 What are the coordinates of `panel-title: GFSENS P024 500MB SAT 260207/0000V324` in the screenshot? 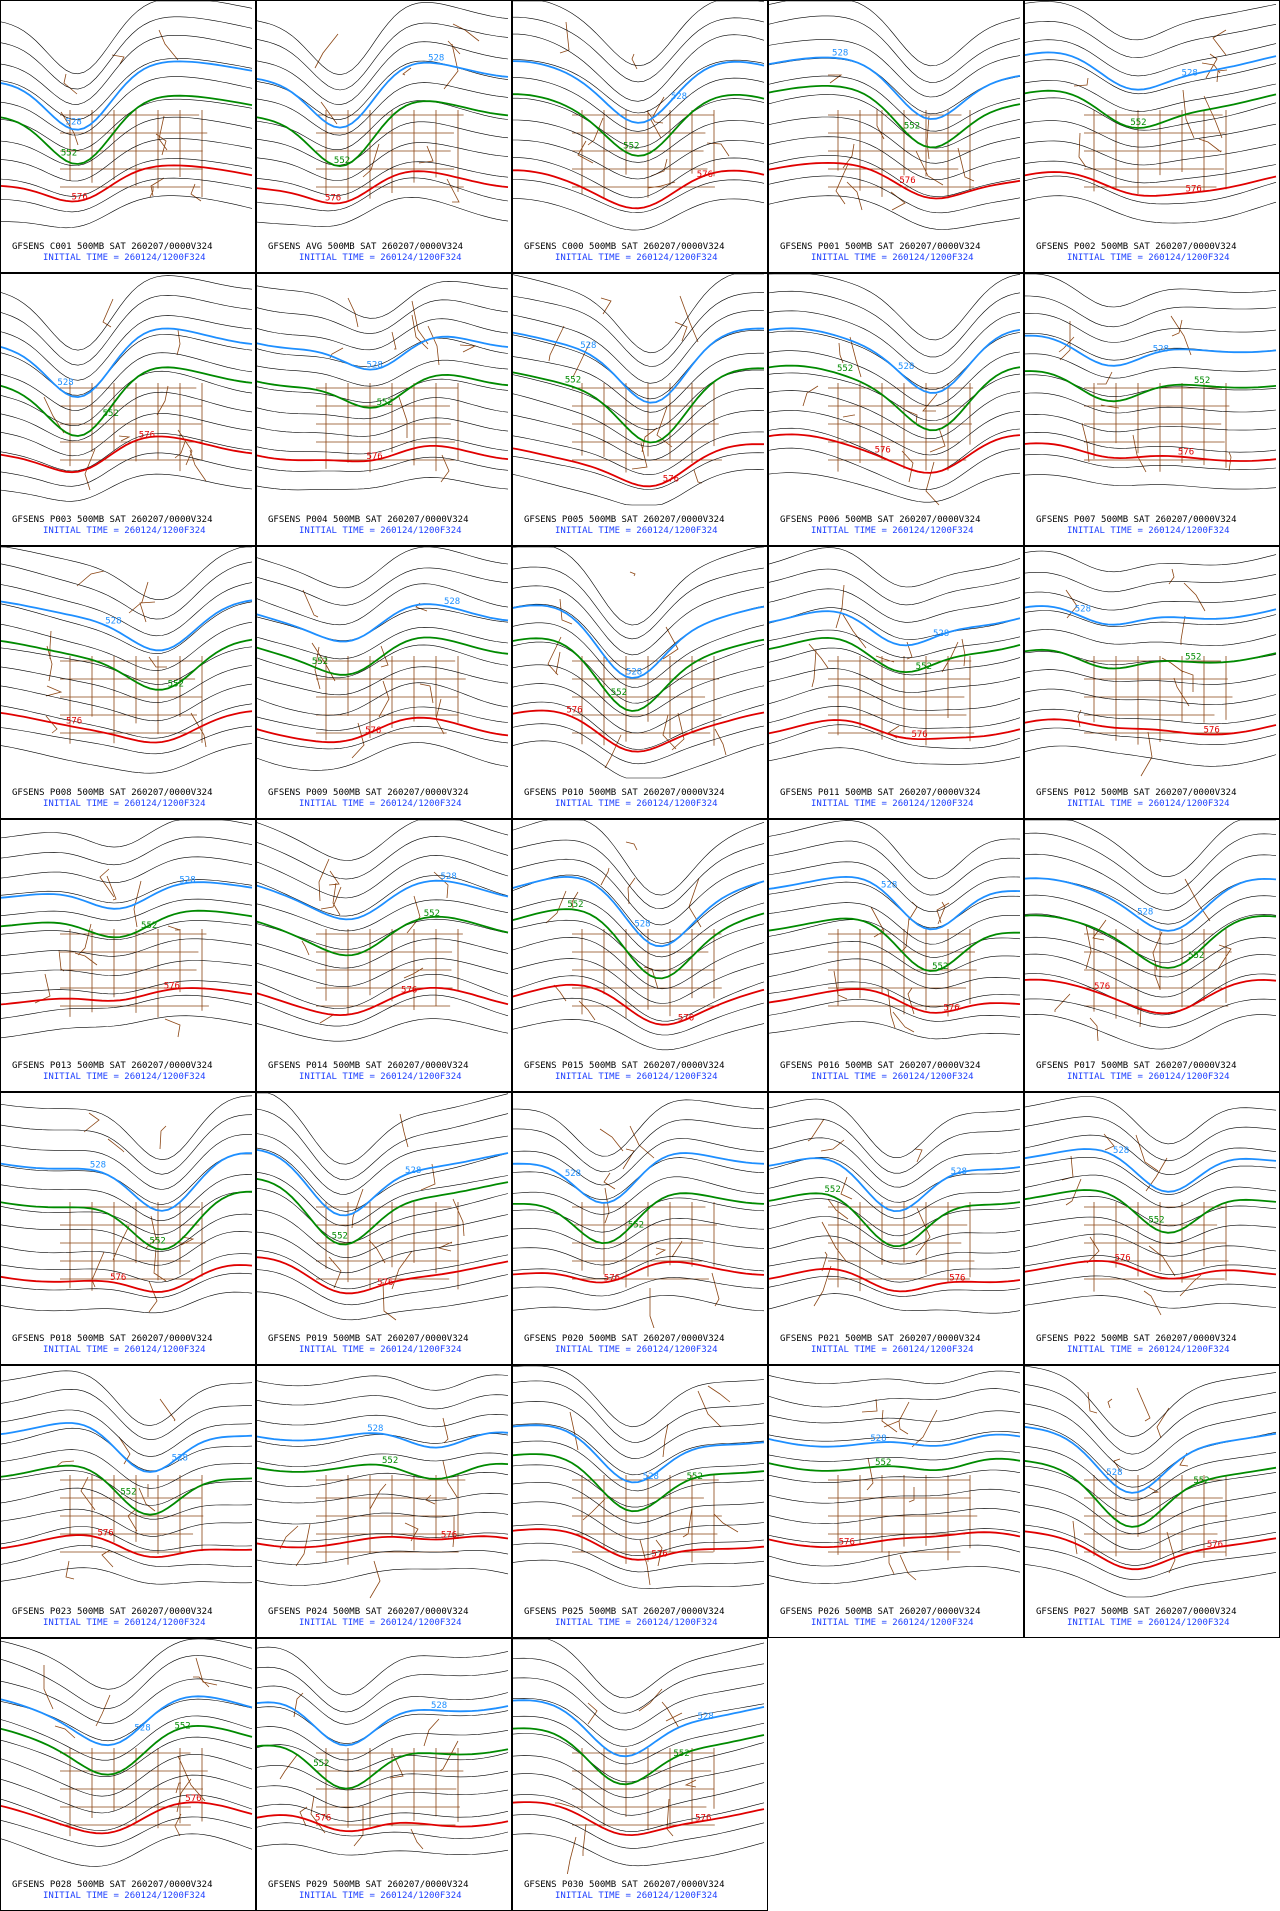 It's located at (368, 1612).